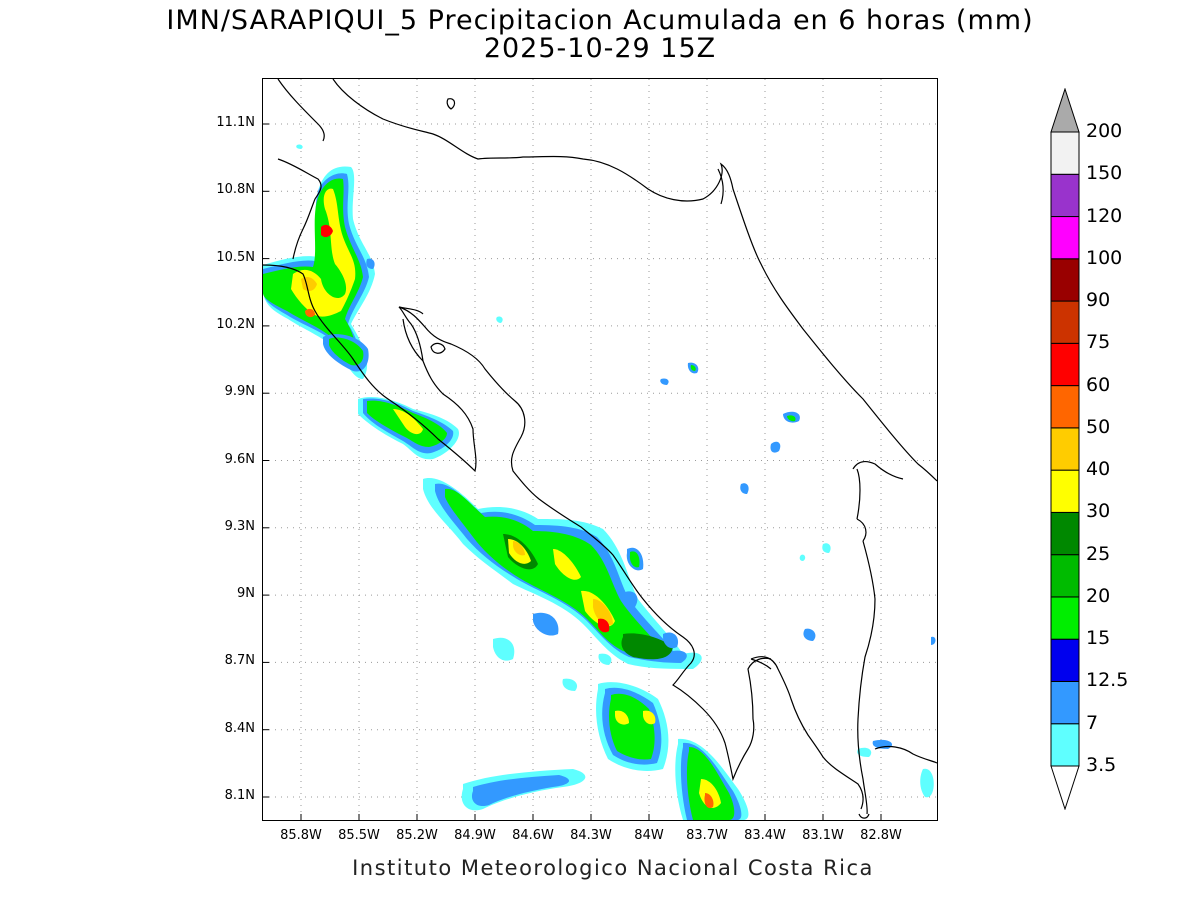  Describe the element at coordinates (649, 835) in the screenshot. I see `x-tick-label: 84W` at that location.